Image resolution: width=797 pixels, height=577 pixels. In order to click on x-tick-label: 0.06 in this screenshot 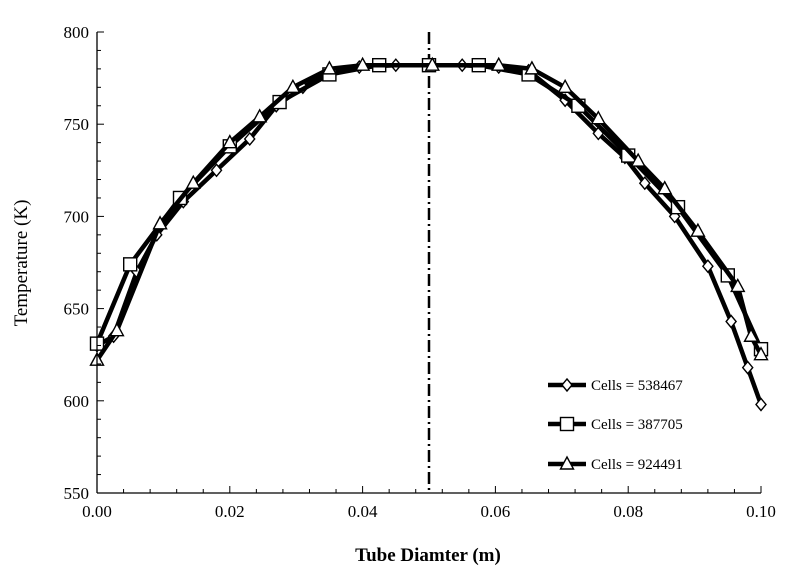, I will do `click(496, 511)`.